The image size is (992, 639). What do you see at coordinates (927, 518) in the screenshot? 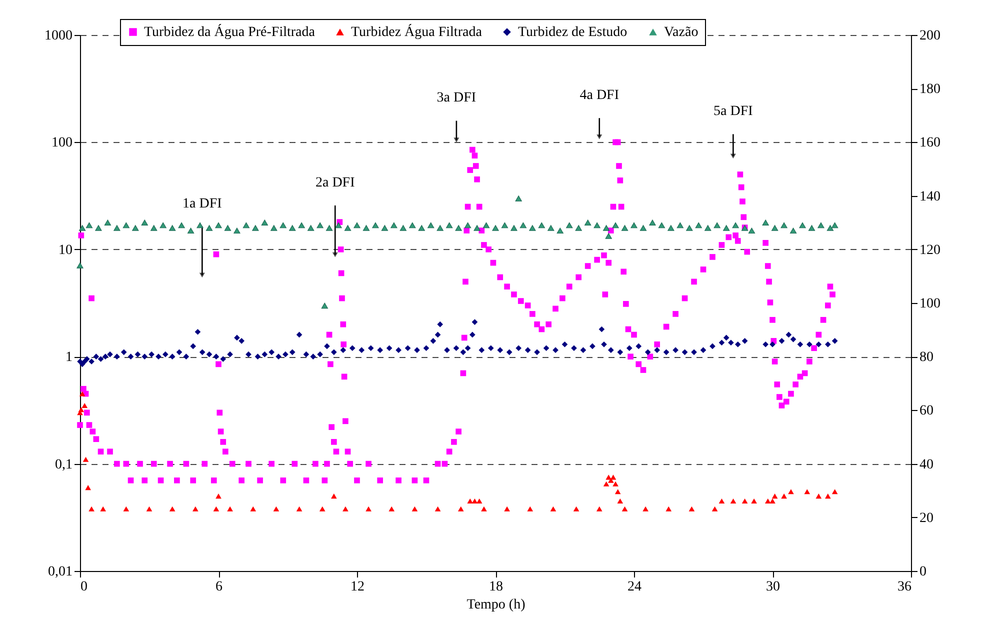
I see `y2-tick-label: 20` at bounding box center [927, 518].